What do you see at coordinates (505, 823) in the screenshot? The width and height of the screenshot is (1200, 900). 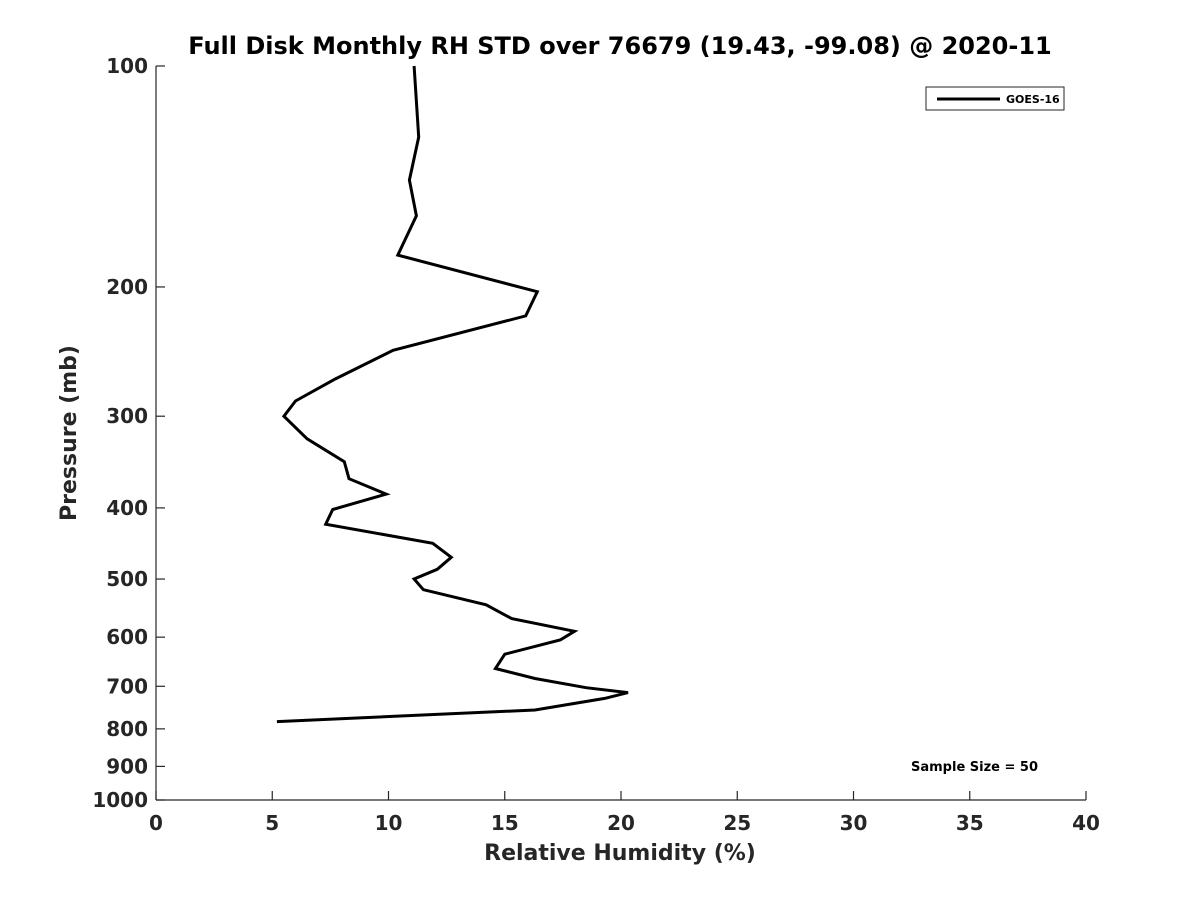 I see `x-tick-label: 15` at bounding box center [505, 823].